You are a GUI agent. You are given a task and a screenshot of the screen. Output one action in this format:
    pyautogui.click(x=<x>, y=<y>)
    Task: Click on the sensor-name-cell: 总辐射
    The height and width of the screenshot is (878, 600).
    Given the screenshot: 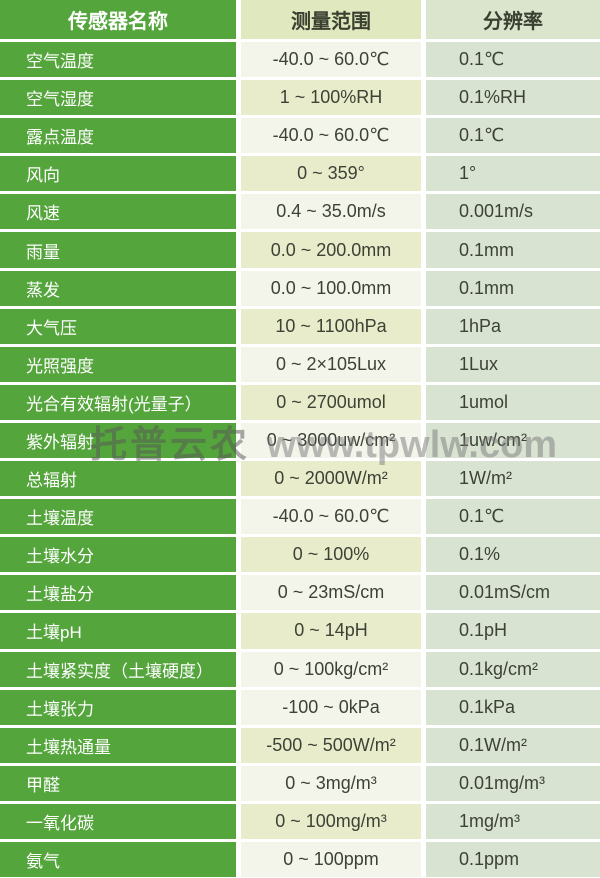 What is the action you would take?
    pyautogui.click(x=118, y=479)
    